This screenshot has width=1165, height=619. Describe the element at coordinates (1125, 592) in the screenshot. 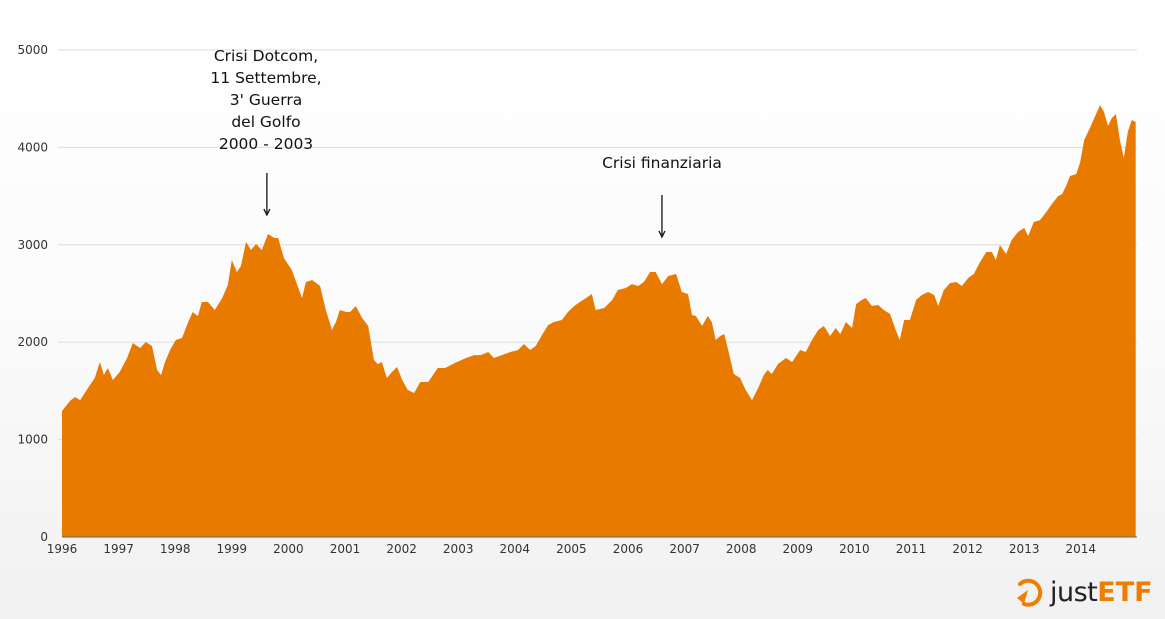

I see `logo-text-etf: ETF` at that location.